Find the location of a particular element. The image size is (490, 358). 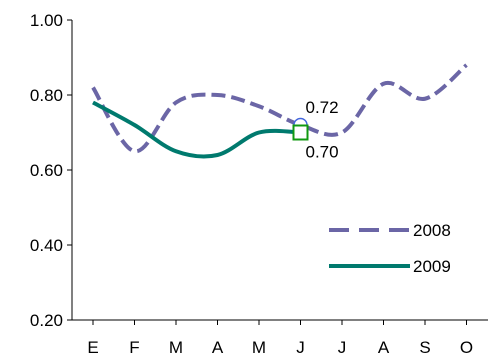

y-axis-ticks: 0.20 0.40 0.60 0.80 1.00 is located at coordinates (51, 170).